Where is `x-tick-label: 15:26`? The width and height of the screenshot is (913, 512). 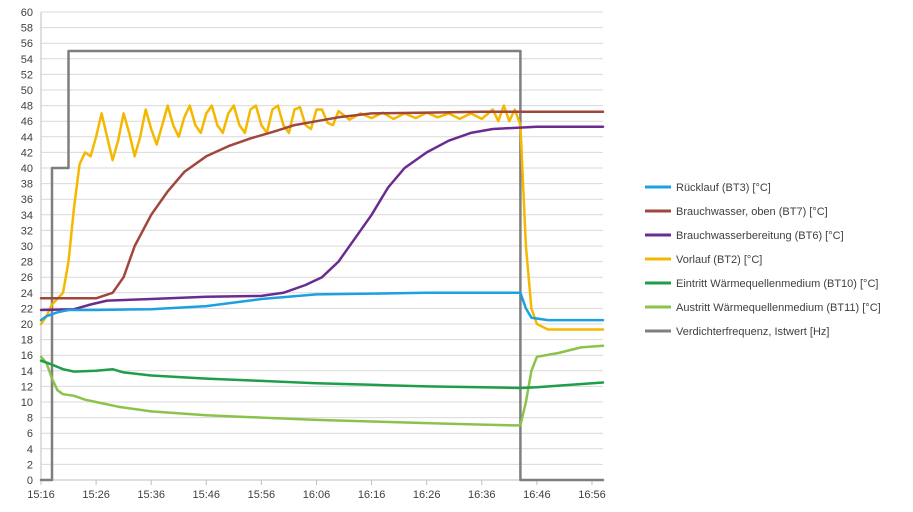 x-tick-label: 15:26 is located at coordinates (96, 495).